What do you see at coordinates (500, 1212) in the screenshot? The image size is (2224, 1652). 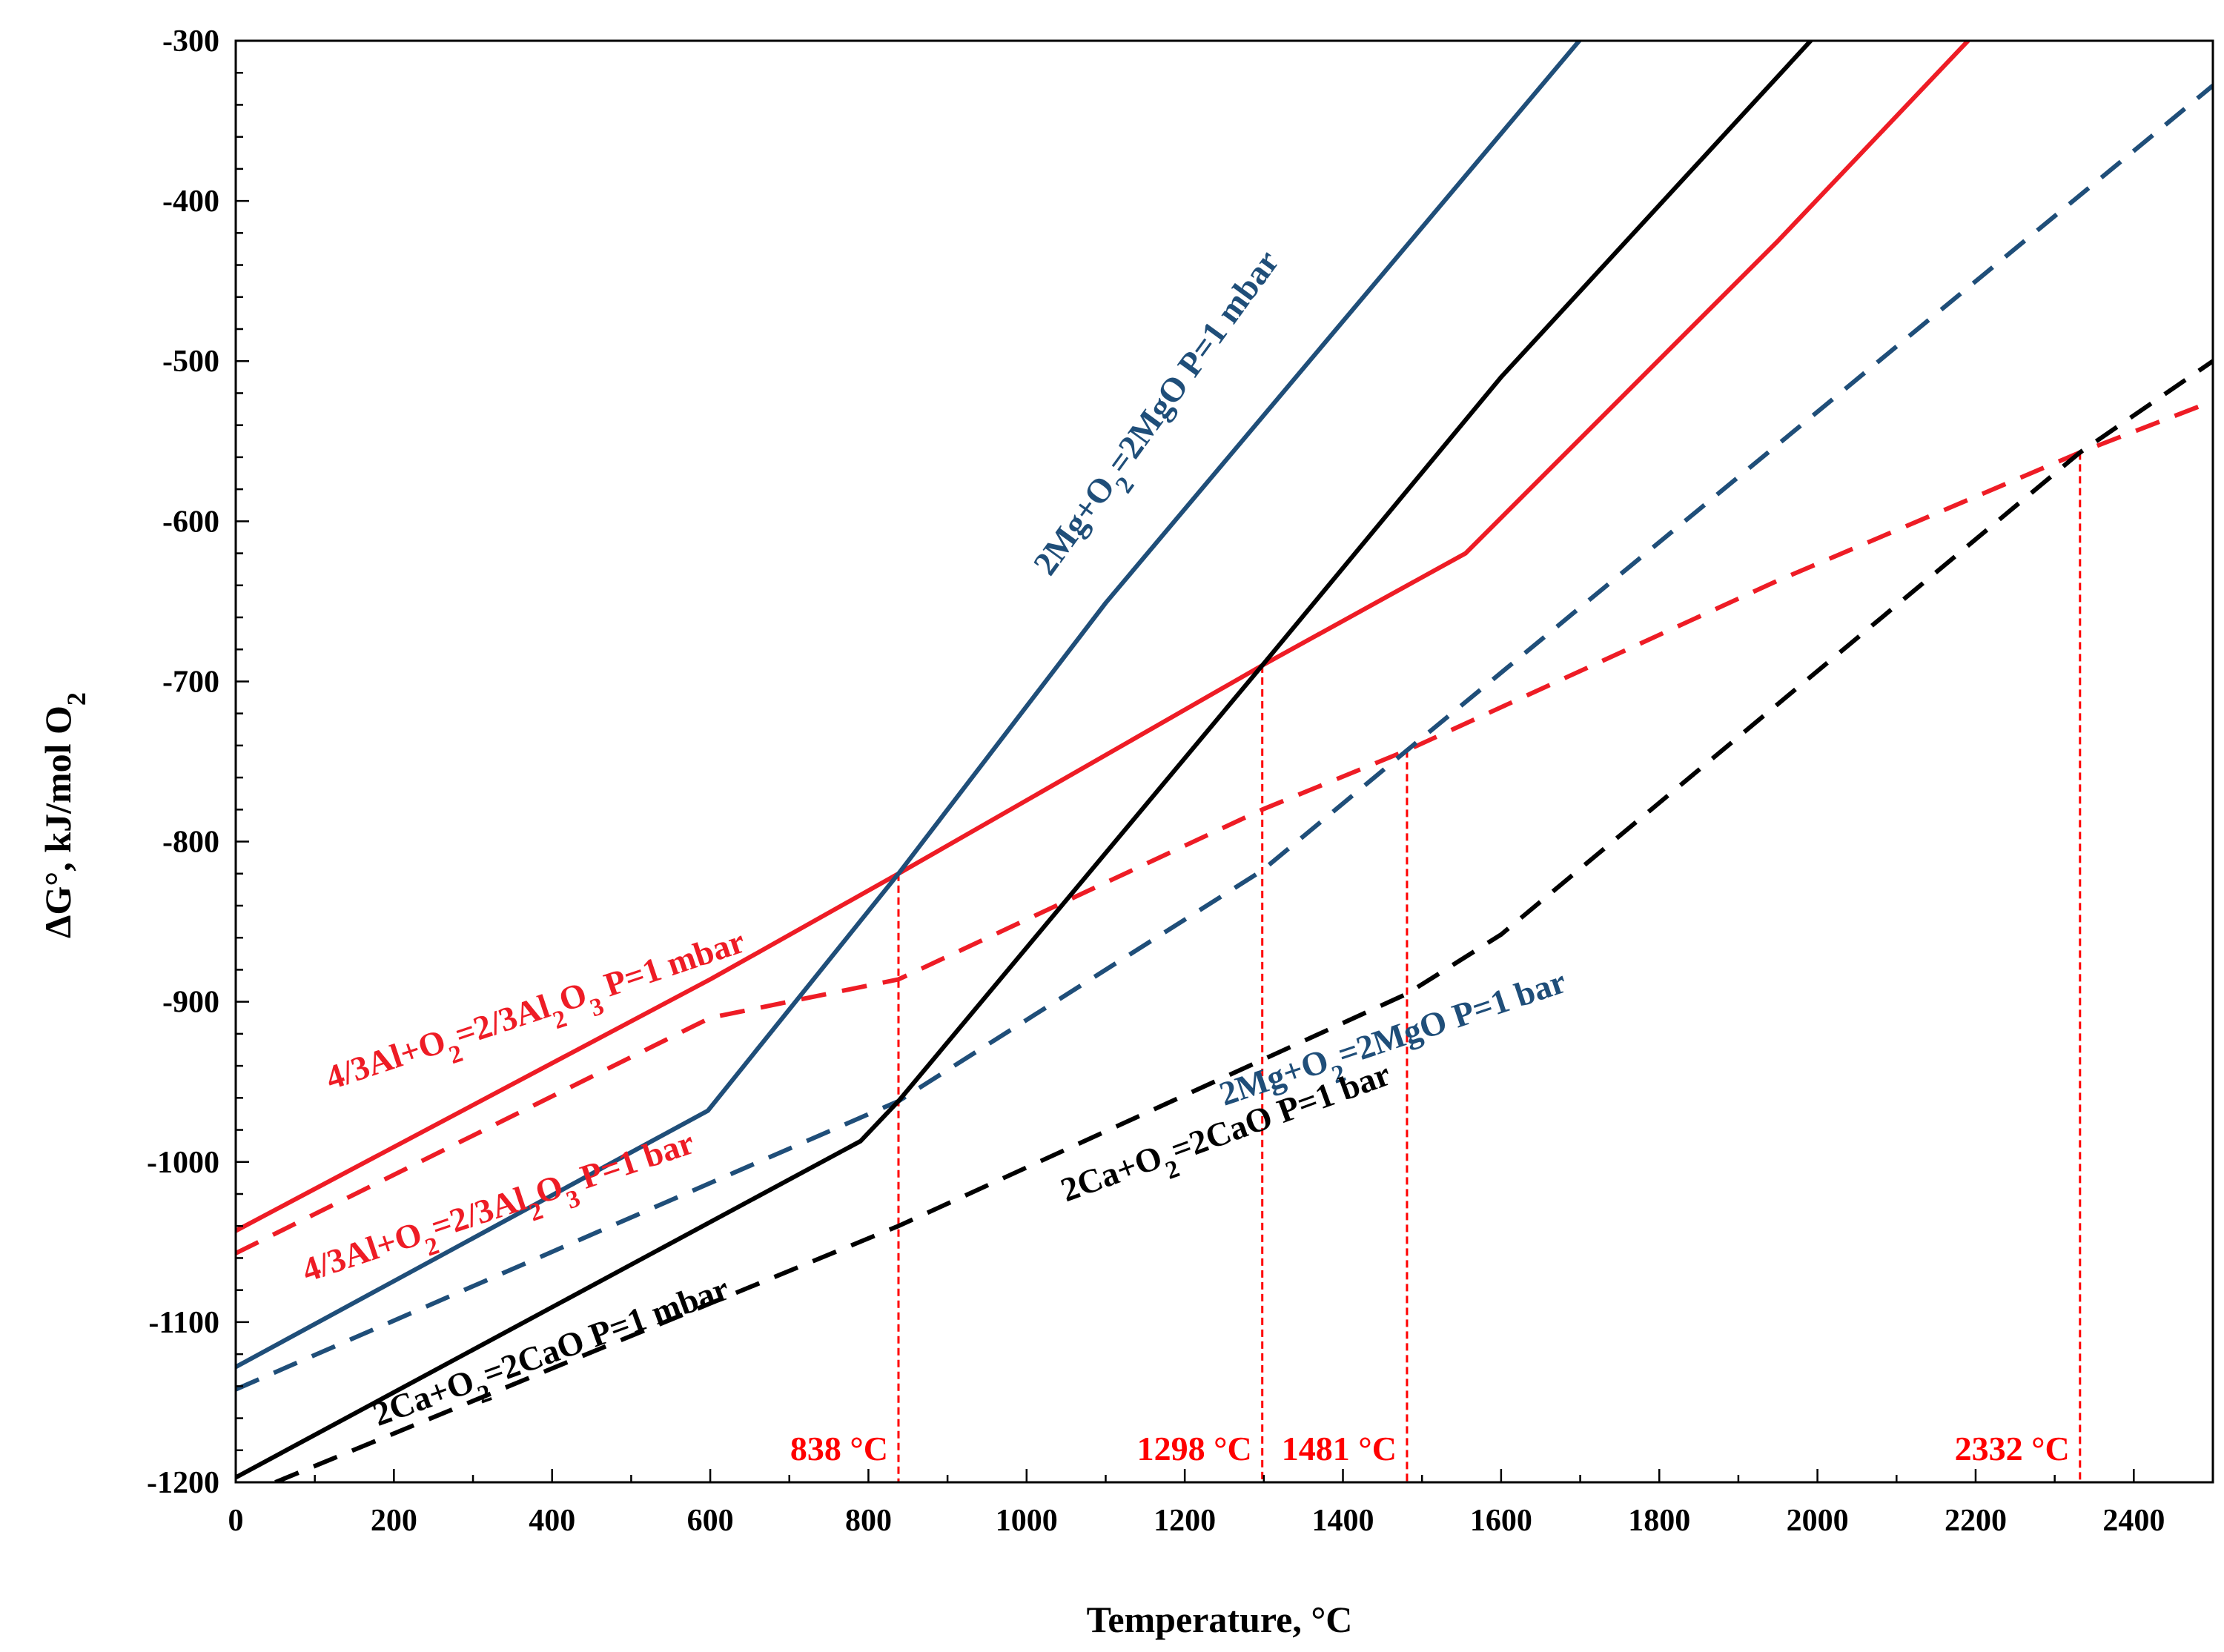 I see `series-label-al_bar: 4/3Al+O2=2/3Al2O3 P=1 bar` at bounding box center [500, 1212].